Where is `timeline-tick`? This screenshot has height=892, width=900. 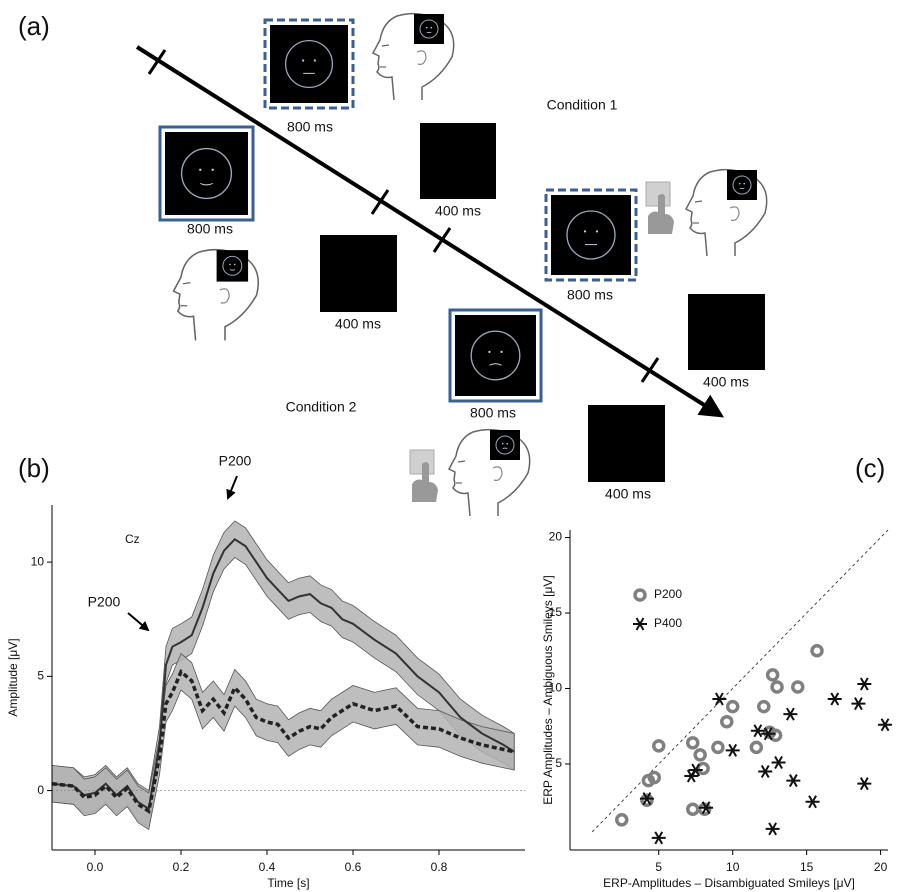 timeline-tick is located at coordinates (650, 370).